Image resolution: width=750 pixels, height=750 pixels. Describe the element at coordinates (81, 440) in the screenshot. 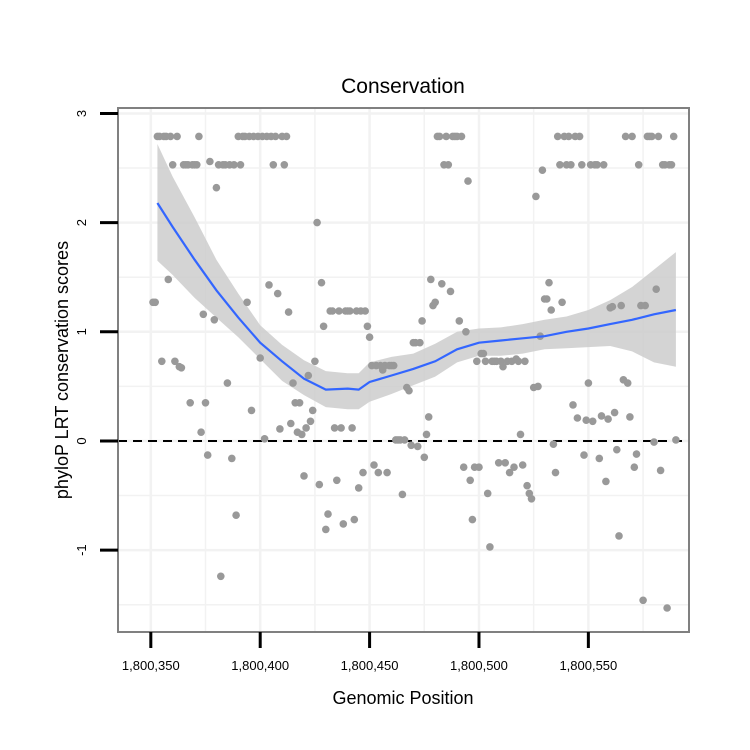

I see `y-tick-label: 0` at that location.